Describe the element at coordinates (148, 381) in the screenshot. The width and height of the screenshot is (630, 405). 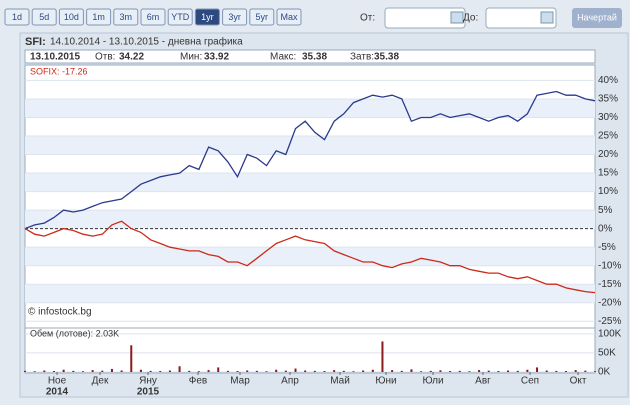
I see `x-tick-label: Яну` at that location.